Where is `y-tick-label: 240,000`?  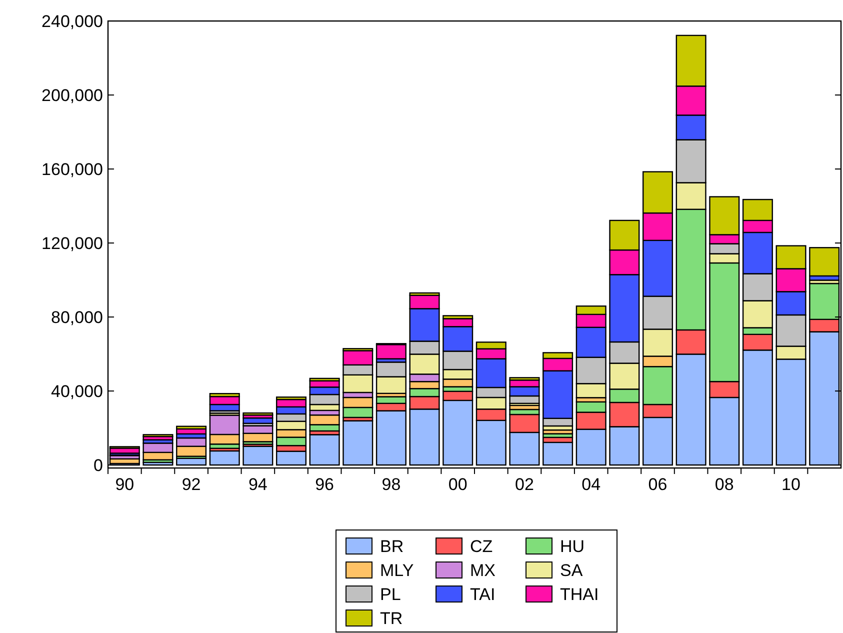
y-tick-label: 240,000 is located at coordinates (72, 21).